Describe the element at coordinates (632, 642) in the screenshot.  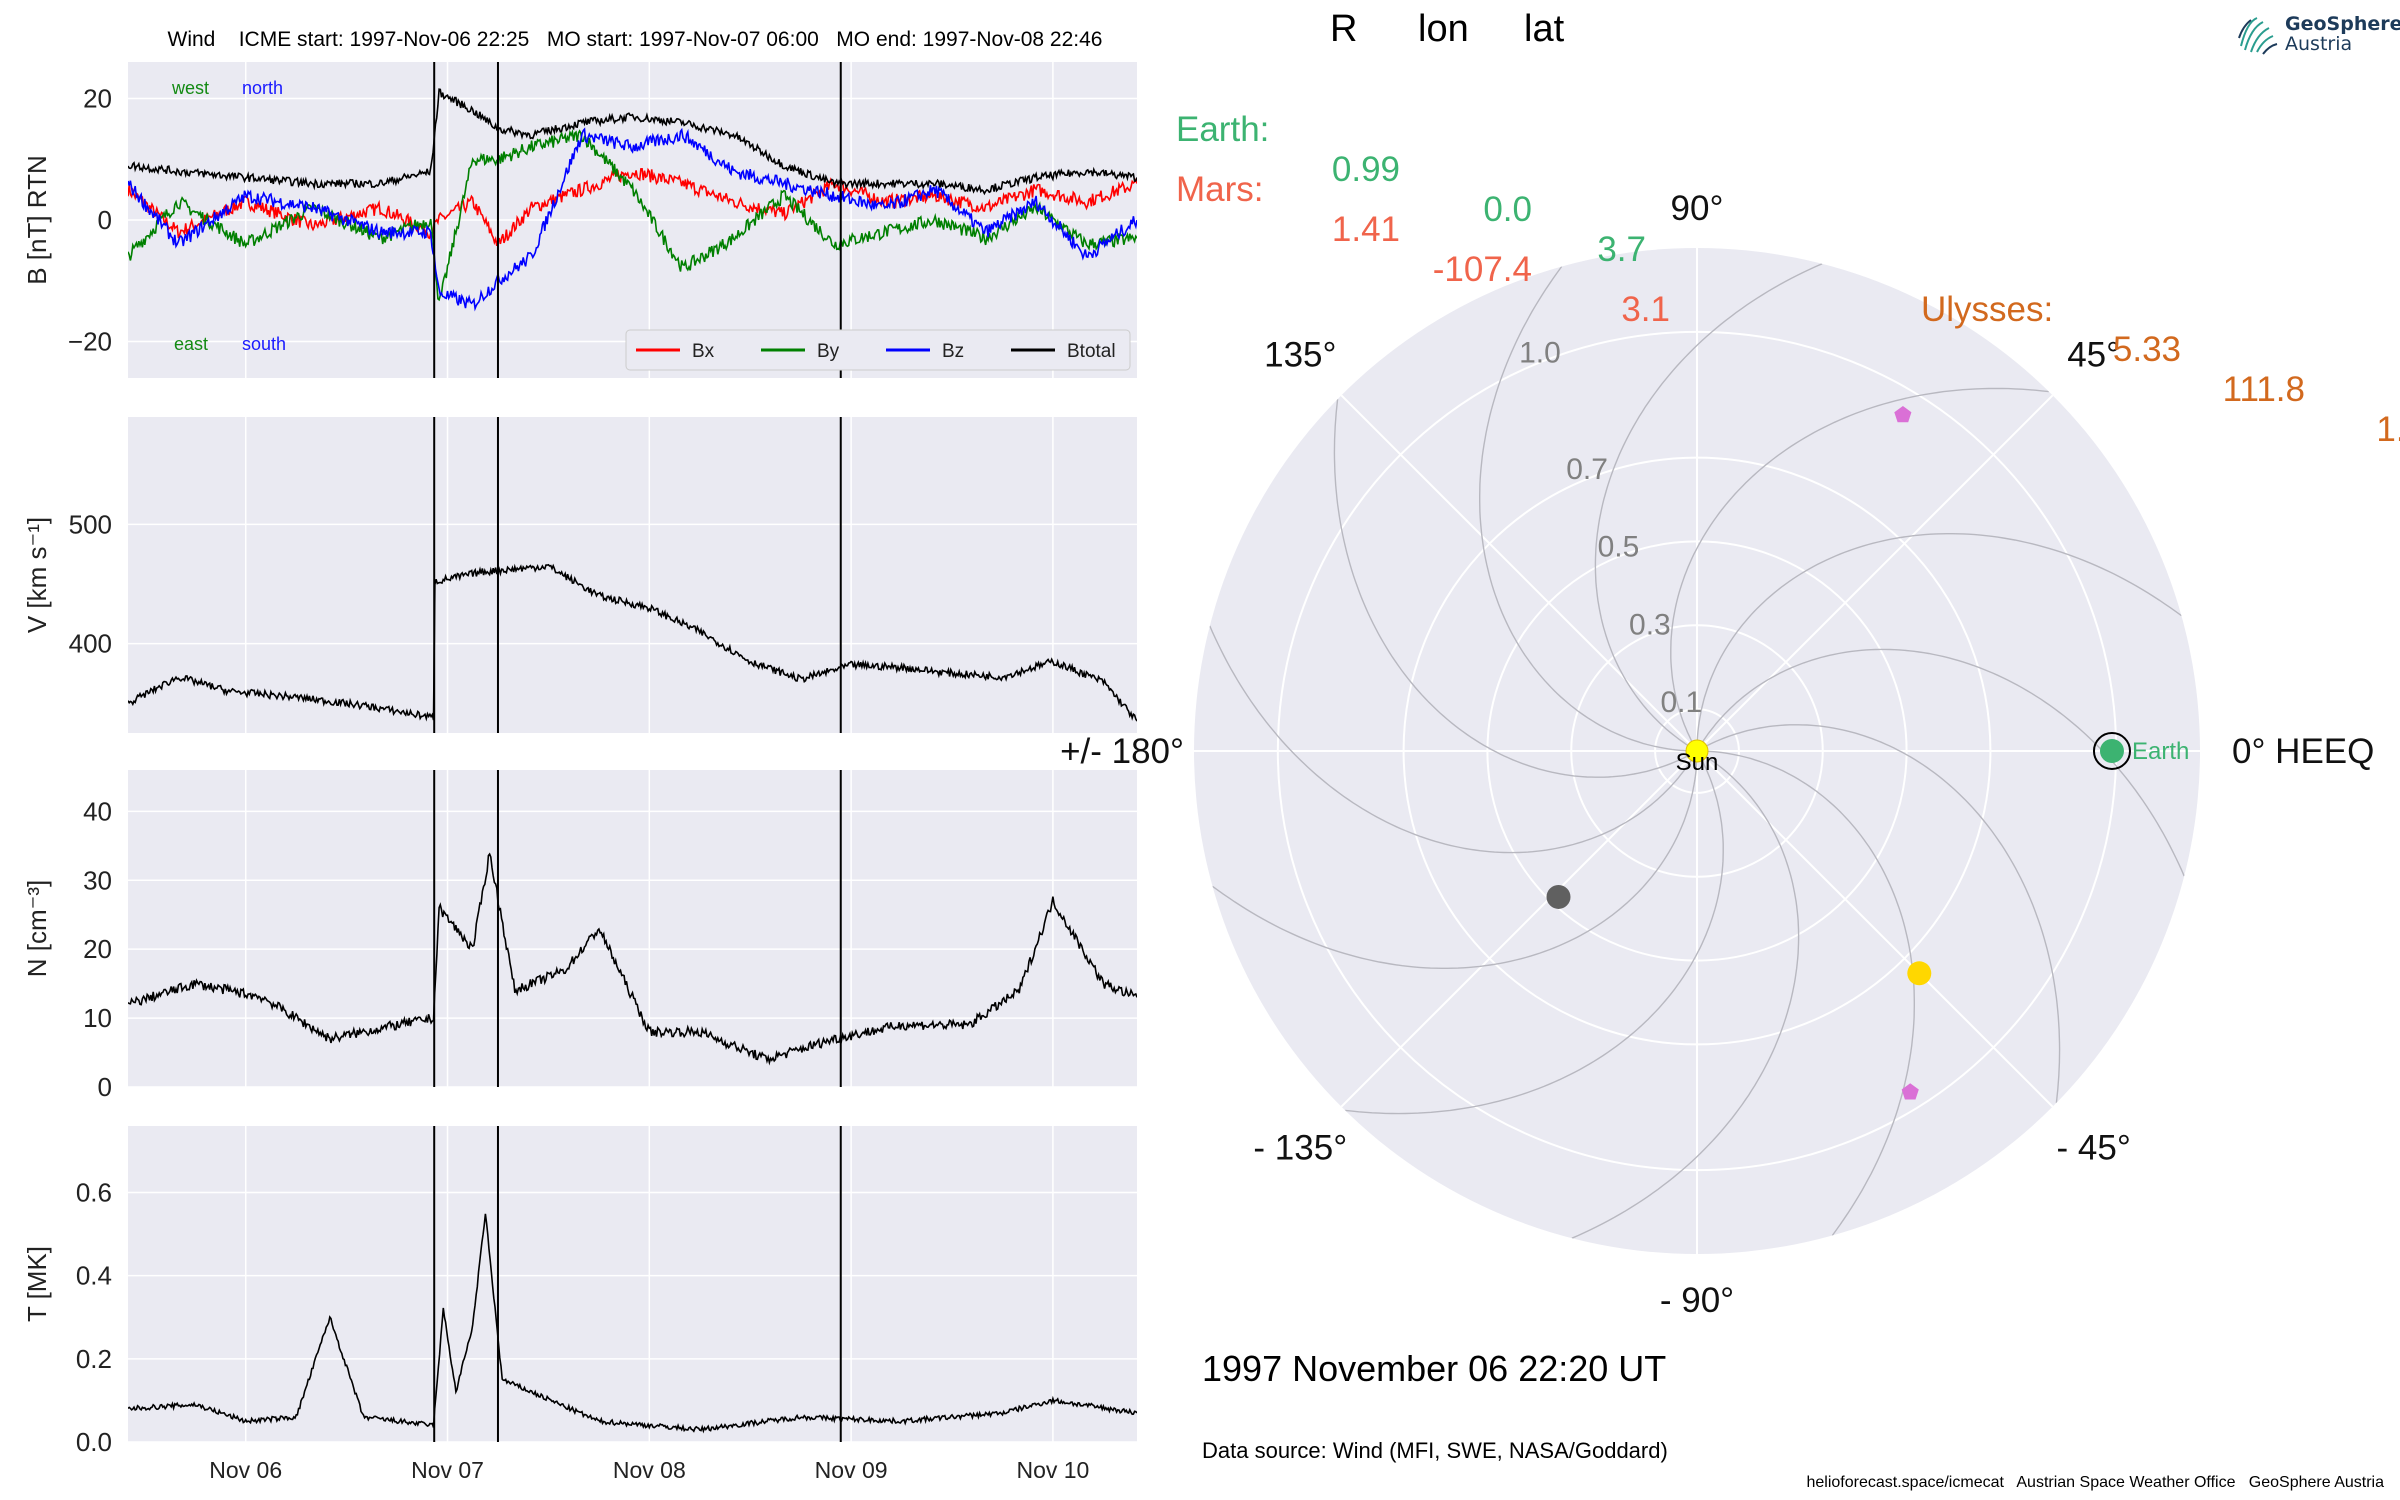
I see `series-line-speed` at that location.